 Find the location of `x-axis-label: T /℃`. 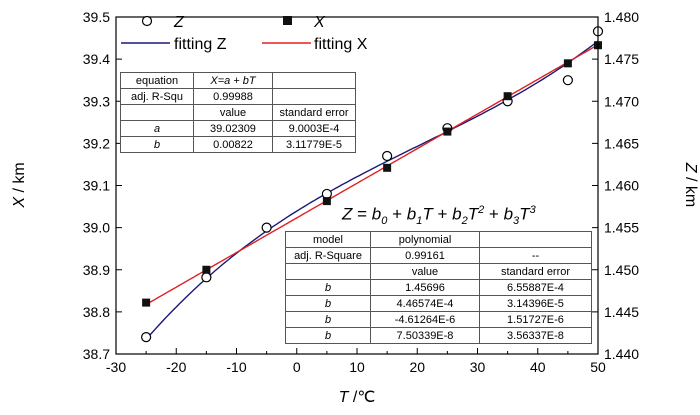

x-axis-label: T /℃ is located at coordinates (357, 397).